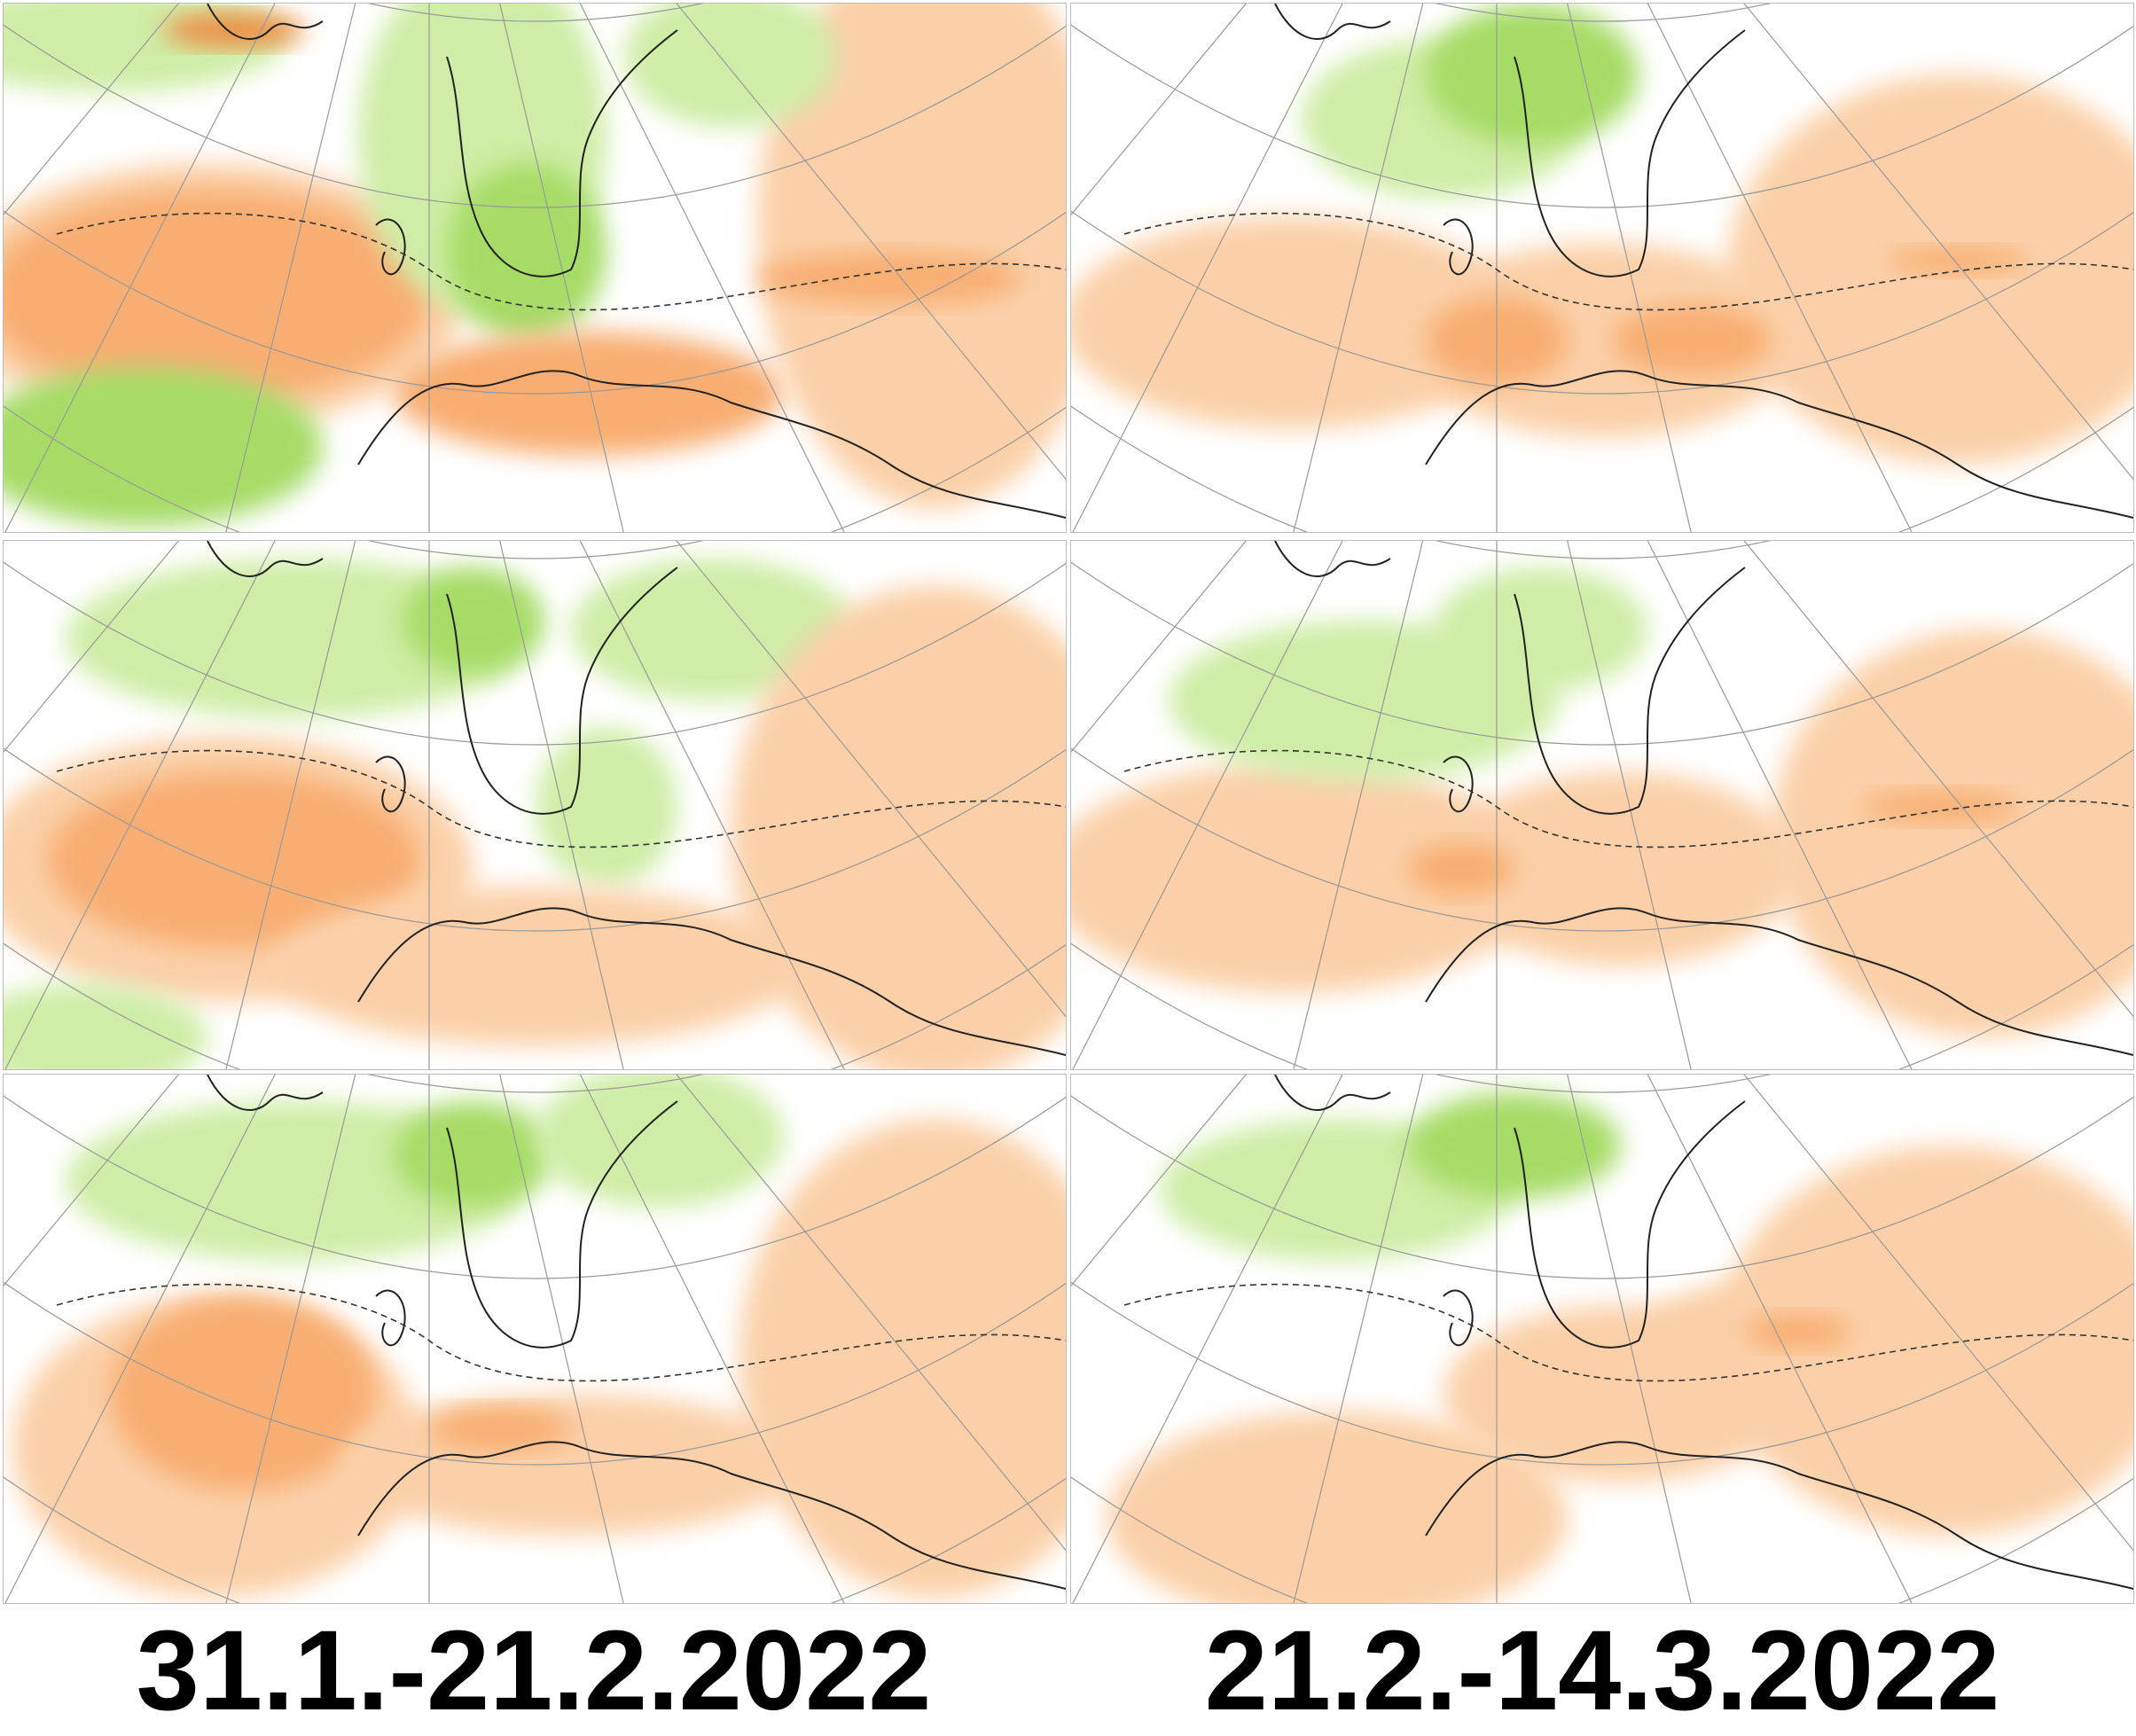 The height and width of the screenshot is (1736, 2136). I want to click on period-caption: 31.1.-21.2.2022, so click(534, 1670).